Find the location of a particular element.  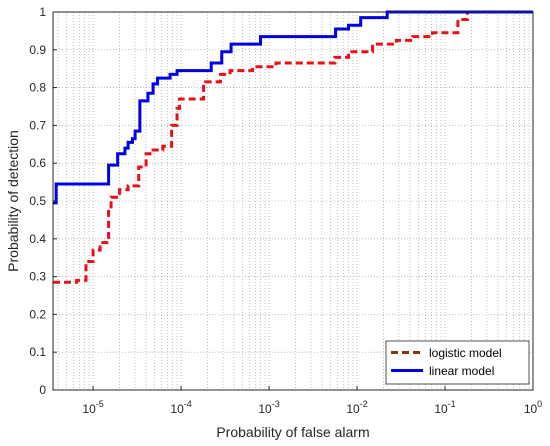

y-tick-label: 0.8 is located at coordinates (37, 88).